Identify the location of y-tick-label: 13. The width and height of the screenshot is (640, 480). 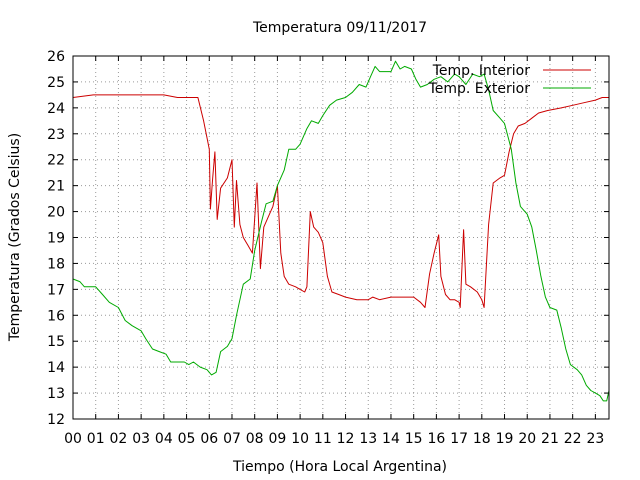
(56, 394).